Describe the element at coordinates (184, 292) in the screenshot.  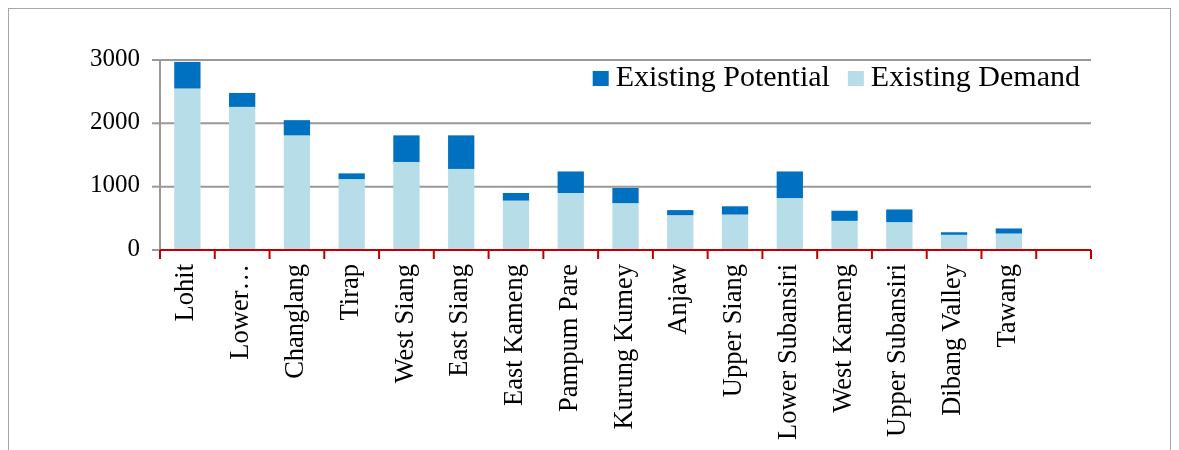
I see `x-tick-label: Lohit` at that location.